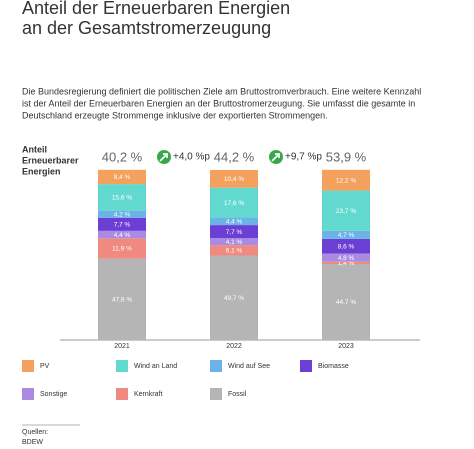  What do you see at coordinates (50, 160) in the screenshot?
I see `y-label: Erneuerbarer` at bounding box center [50, 160].